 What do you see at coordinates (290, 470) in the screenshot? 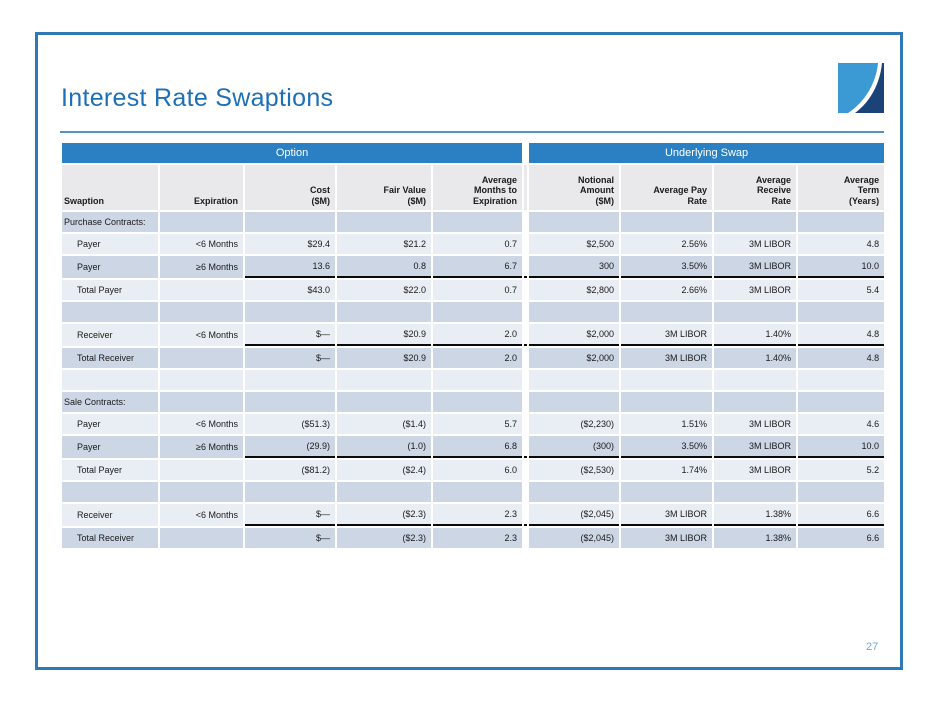
I see `table-cell: ($81.2)` at bounding box center [290, 470].